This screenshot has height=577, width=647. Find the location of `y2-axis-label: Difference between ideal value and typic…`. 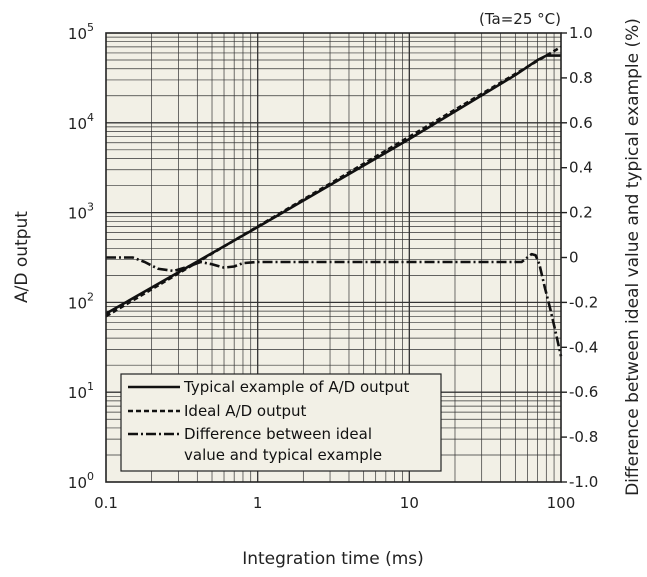

y2-axis-label: Difference between ideal value and typic… is located at coordinates (633, 257).